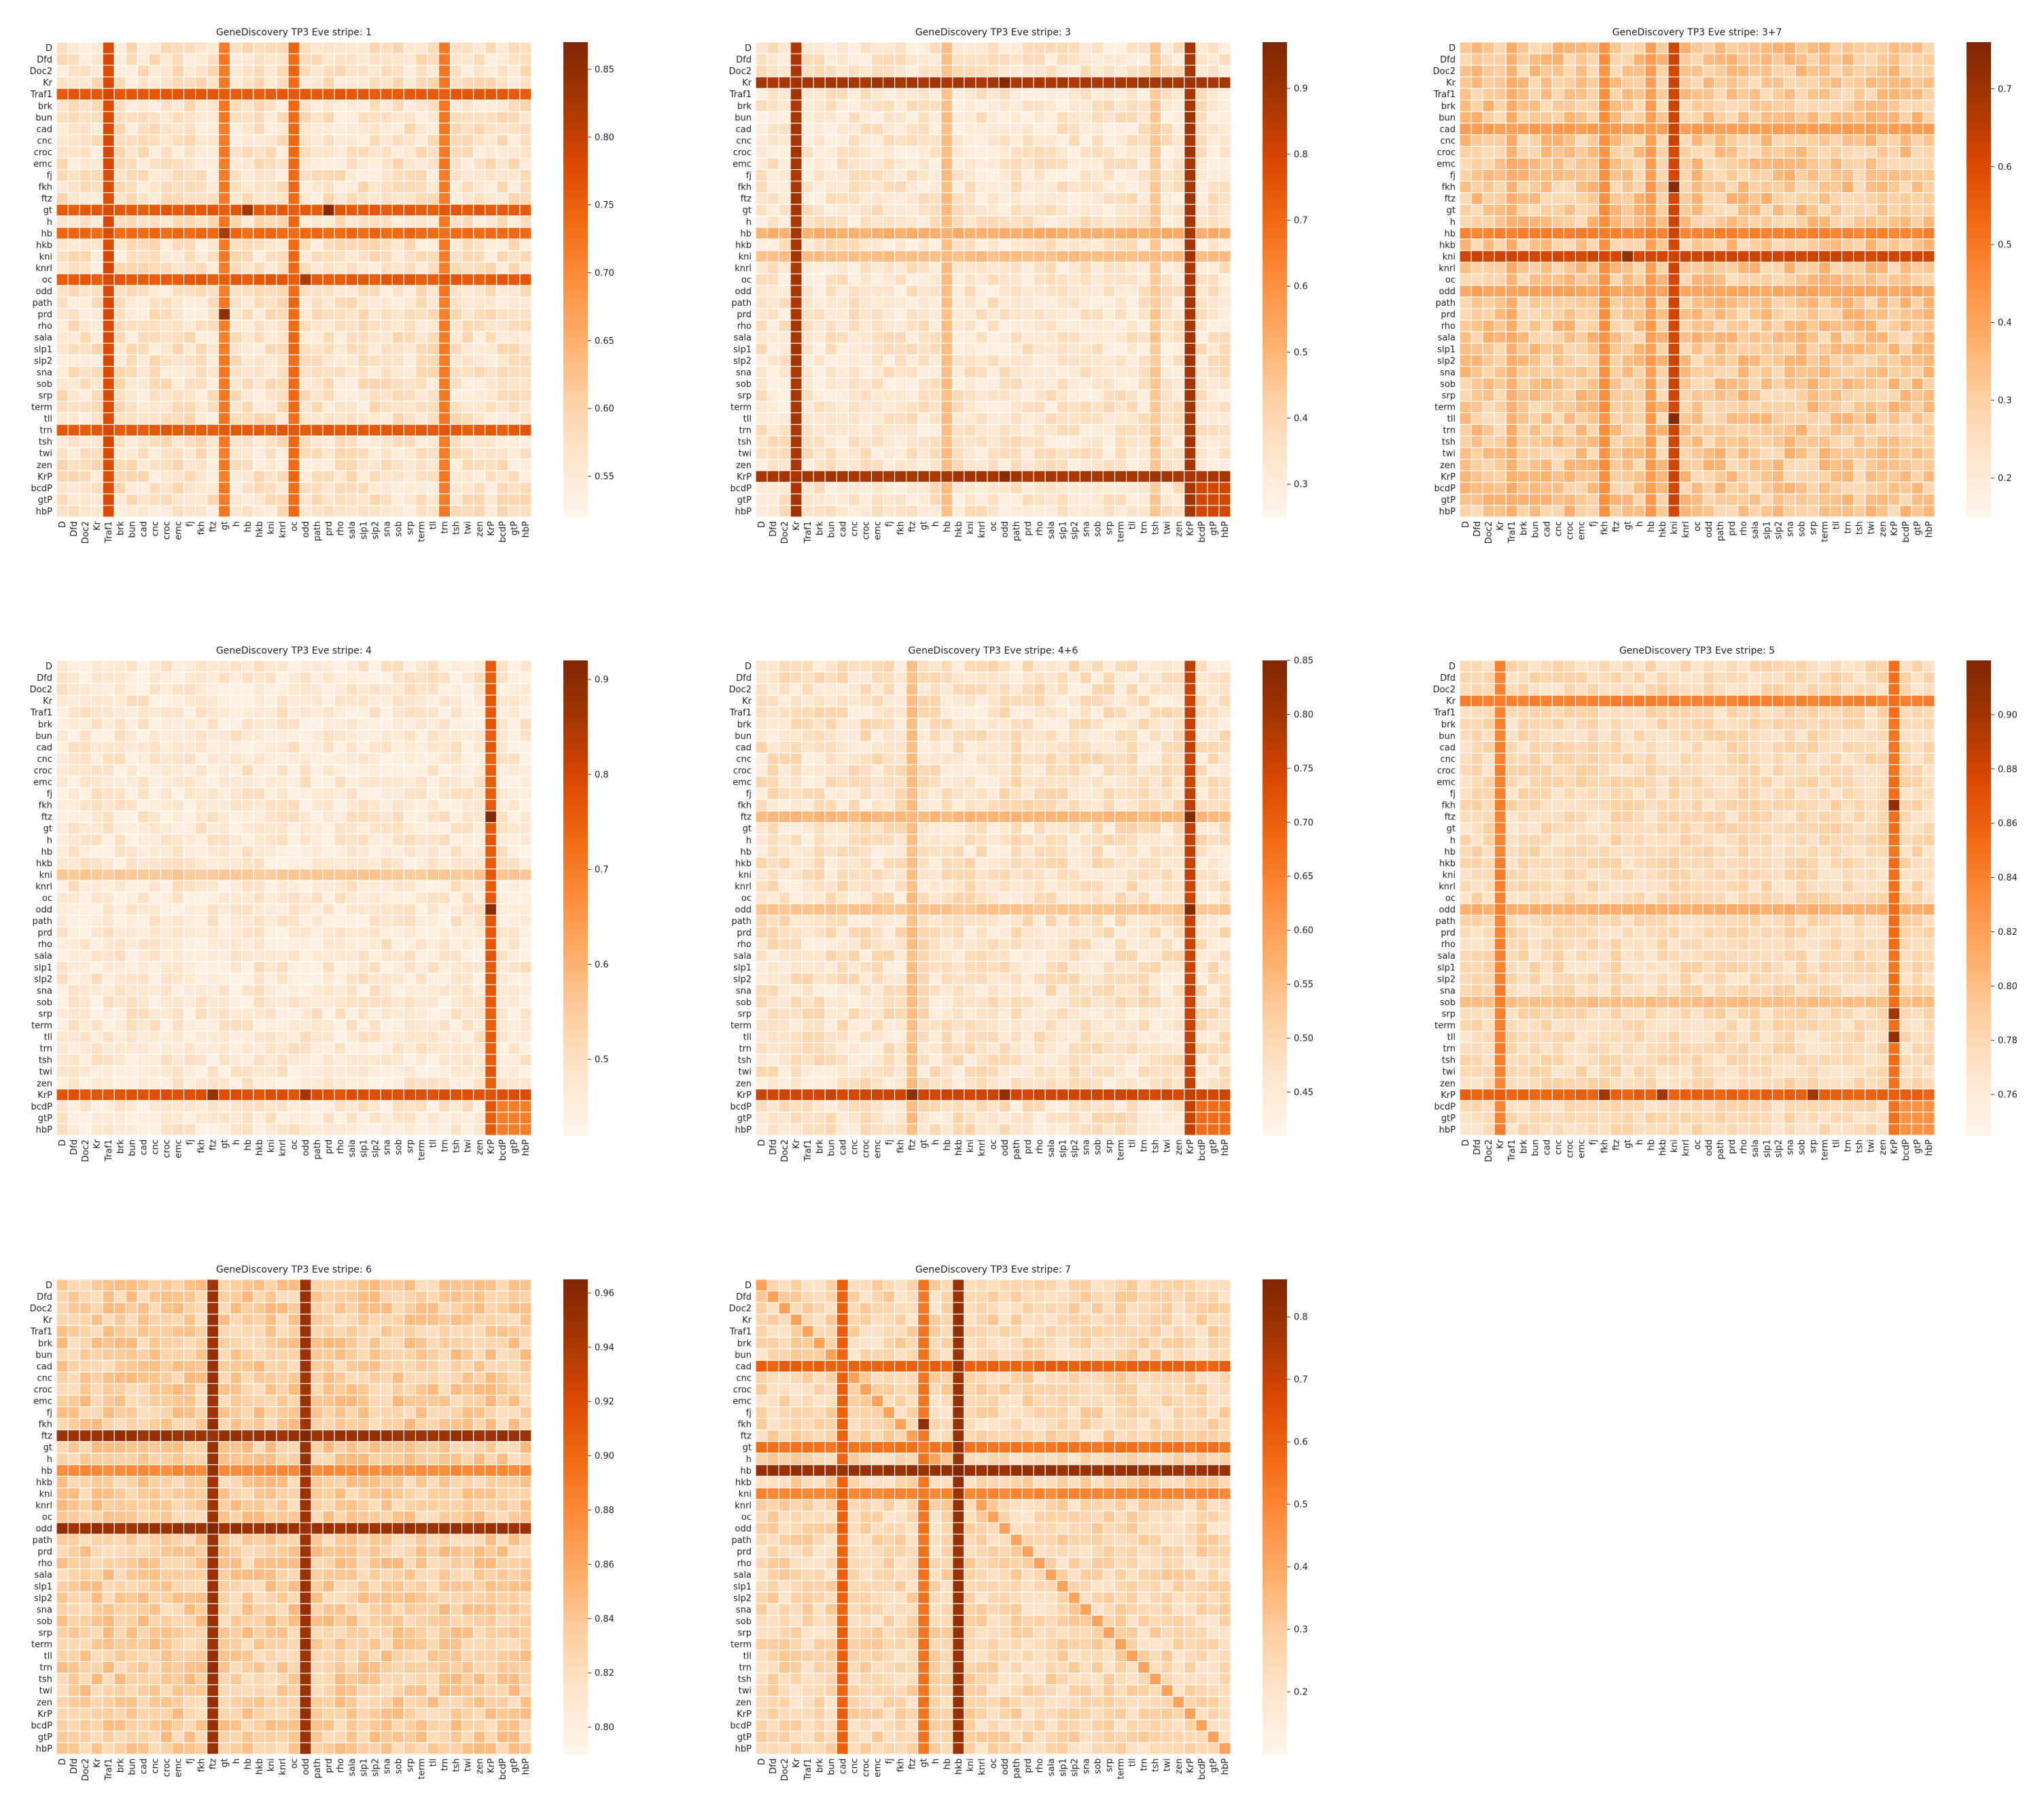 The height and width of the screenshot is (1810, 2044). What do you see at coordinates (47, 211) in the screenshot?
I see `row-tick-label: gt` at bounding box center [47, 211].